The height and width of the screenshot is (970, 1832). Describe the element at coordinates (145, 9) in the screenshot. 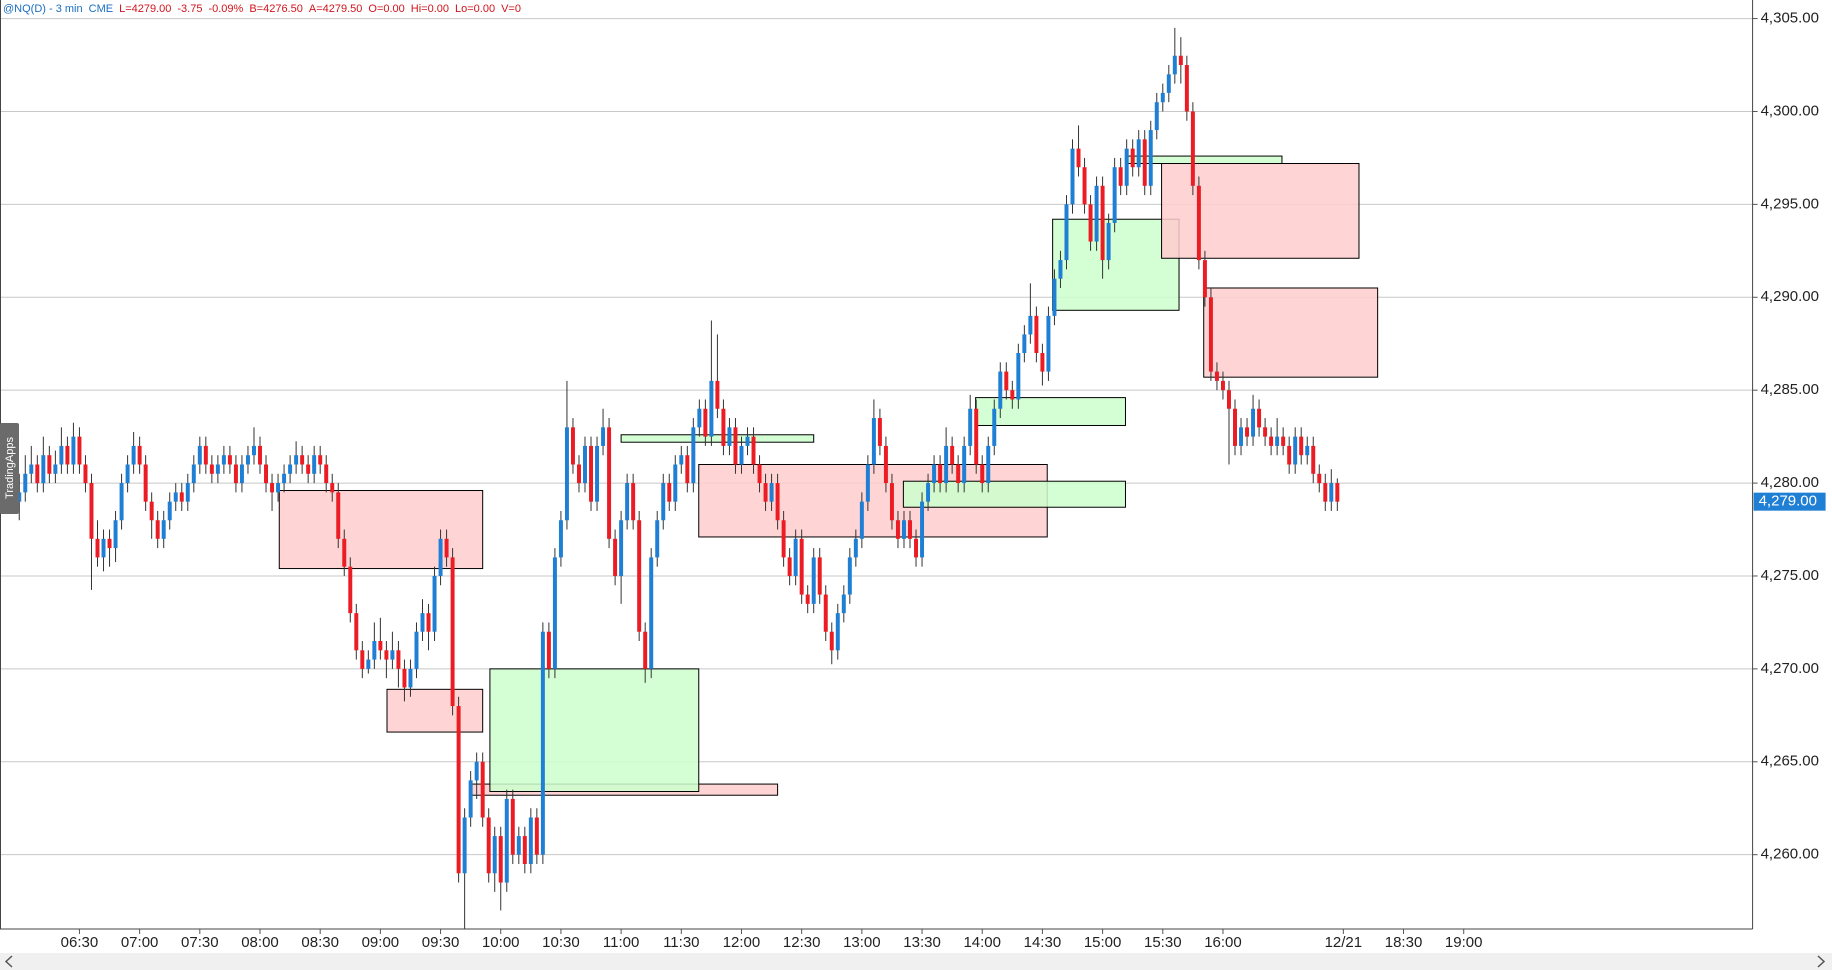

I see `quote-item: L=4279.00` at that location.